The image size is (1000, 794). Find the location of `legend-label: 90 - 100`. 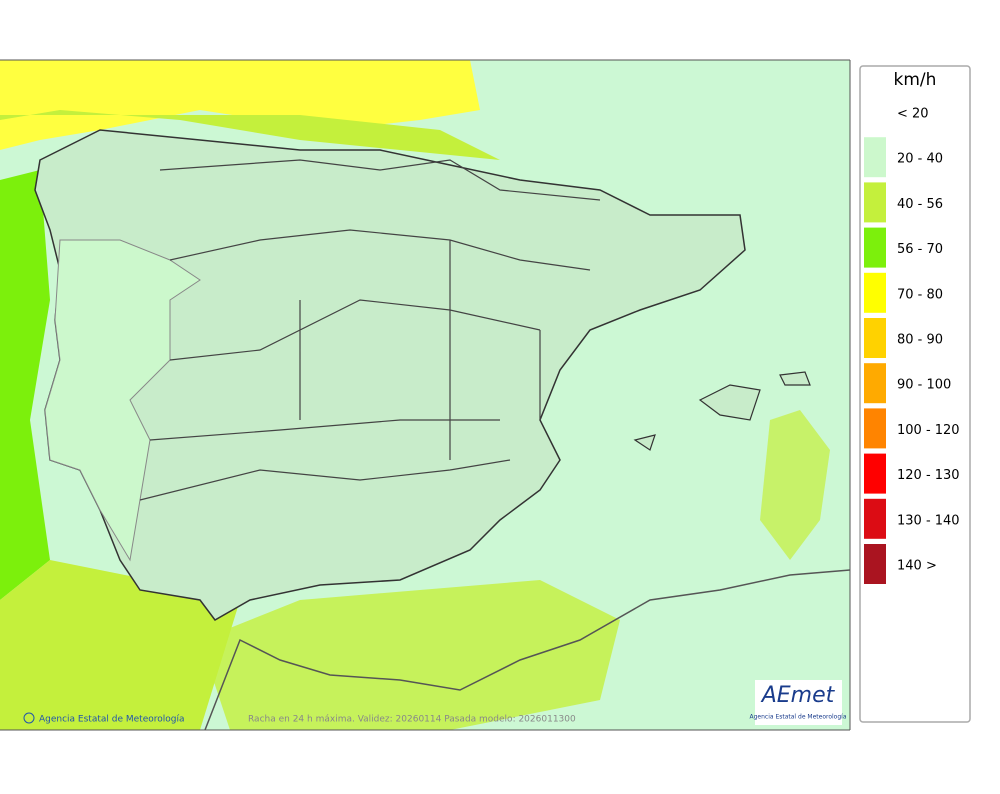

legend-label: 90 - 100 is located at coordinates (924, 385).